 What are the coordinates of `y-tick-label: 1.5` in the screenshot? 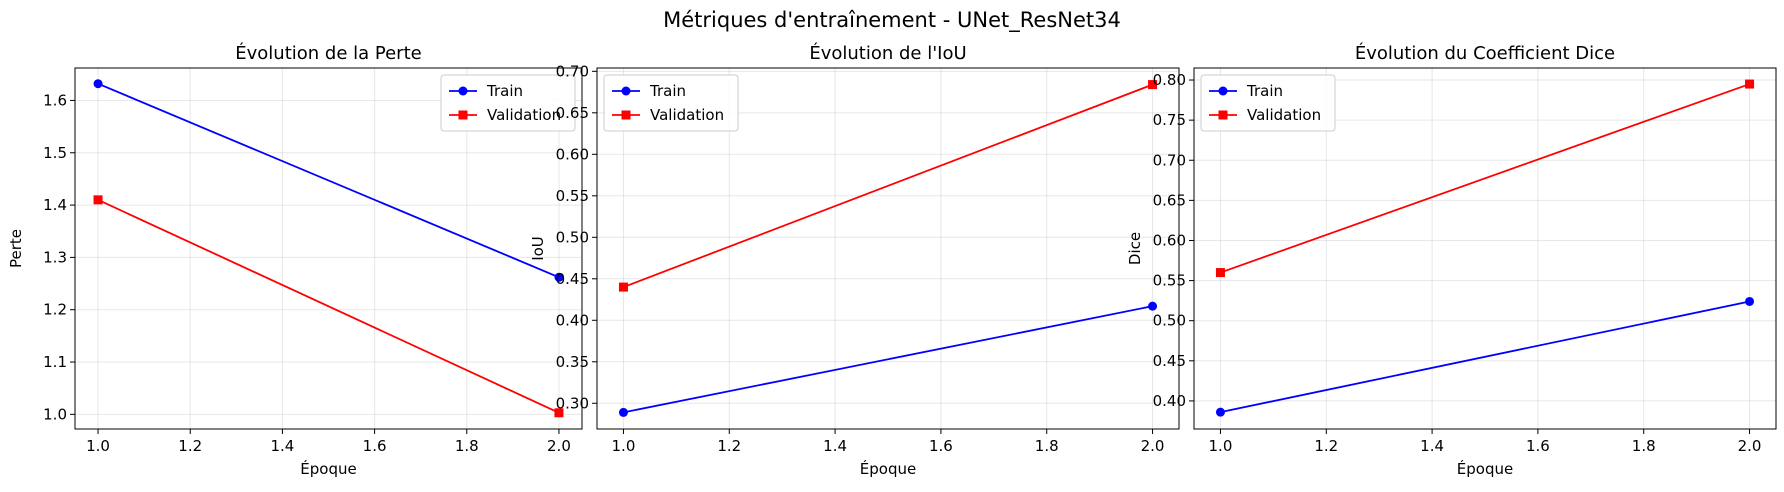 It's located at (55, 153).